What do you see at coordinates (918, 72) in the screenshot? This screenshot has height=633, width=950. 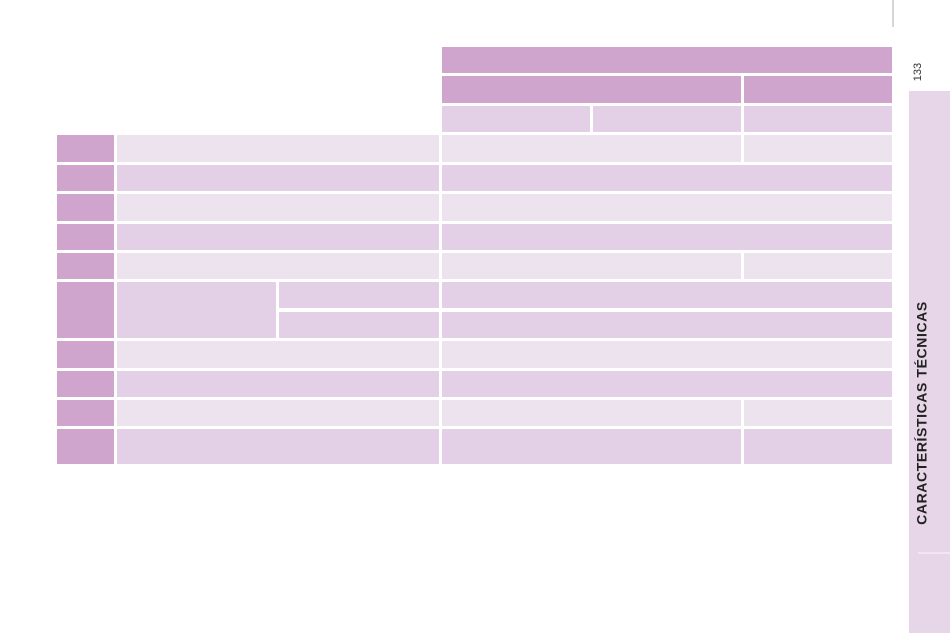 I see `page-number: 133` at bounding box center [918, 72].